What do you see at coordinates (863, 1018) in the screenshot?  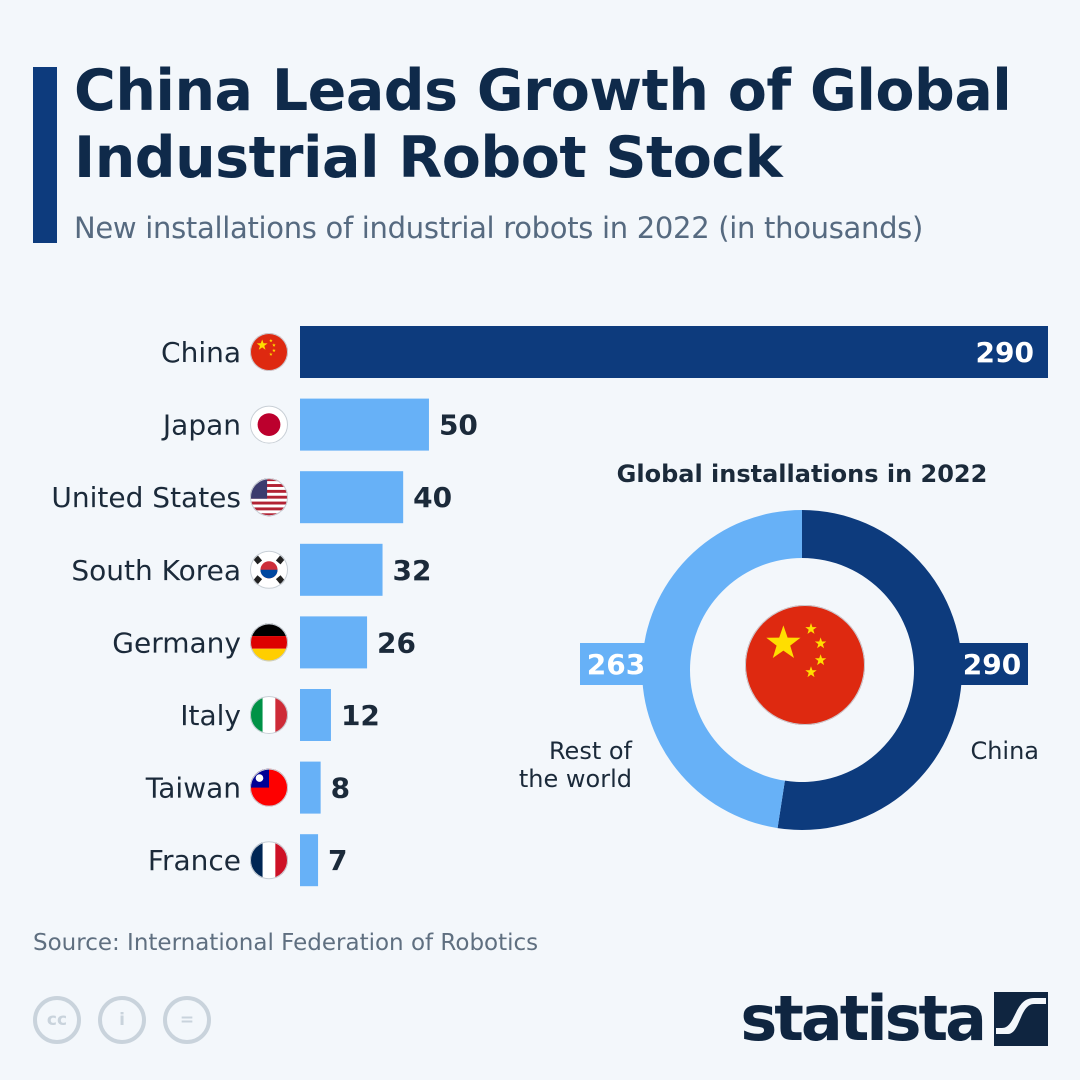 I see `logo-text: statista` at bounding box center [863, 1018].